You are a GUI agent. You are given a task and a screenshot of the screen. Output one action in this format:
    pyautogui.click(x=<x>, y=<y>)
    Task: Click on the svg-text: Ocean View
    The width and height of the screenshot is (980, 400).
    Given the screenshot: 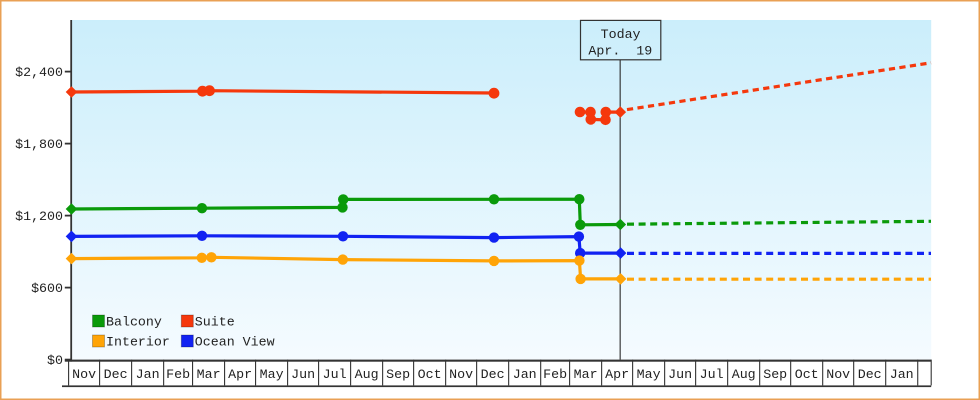 What is the action you would take?
    pyautogui.click(x=235, y=342)
    